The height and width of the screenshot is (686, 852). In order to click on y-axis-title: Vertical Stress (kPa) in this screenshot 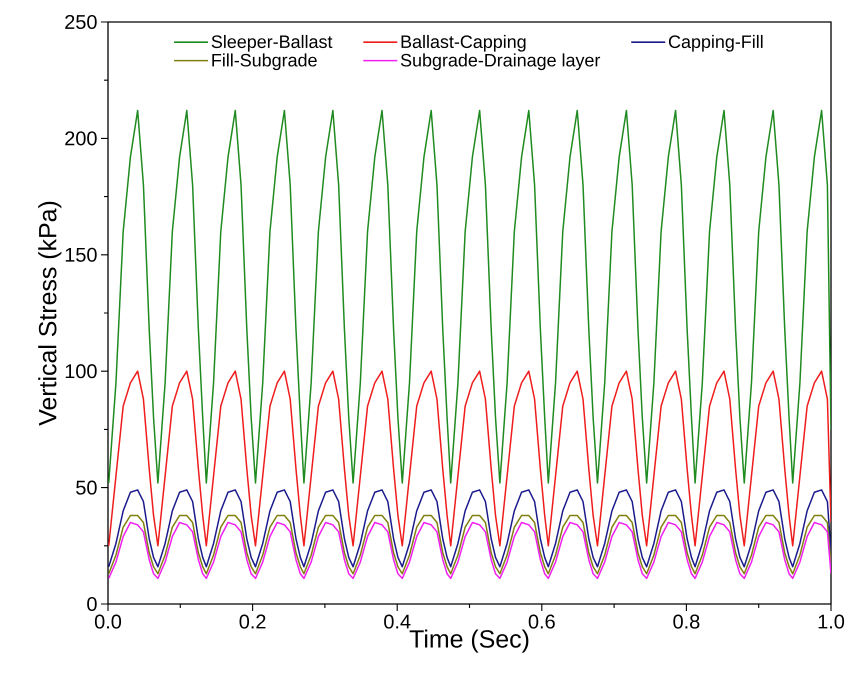, I will do `click(50, 314)`.